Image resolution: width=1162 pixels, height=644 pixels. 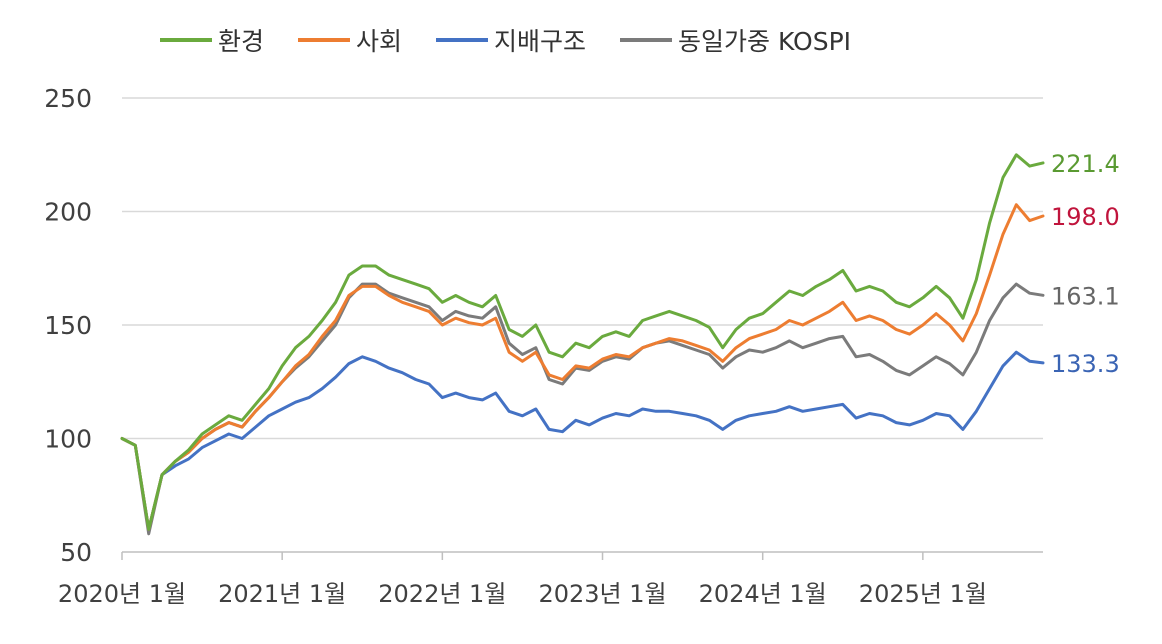 What do you see at coordinates (765, 41) in the screenshot?
I see `legend-label: 동일가중 KOSPI` at bounding box center [765, 41].